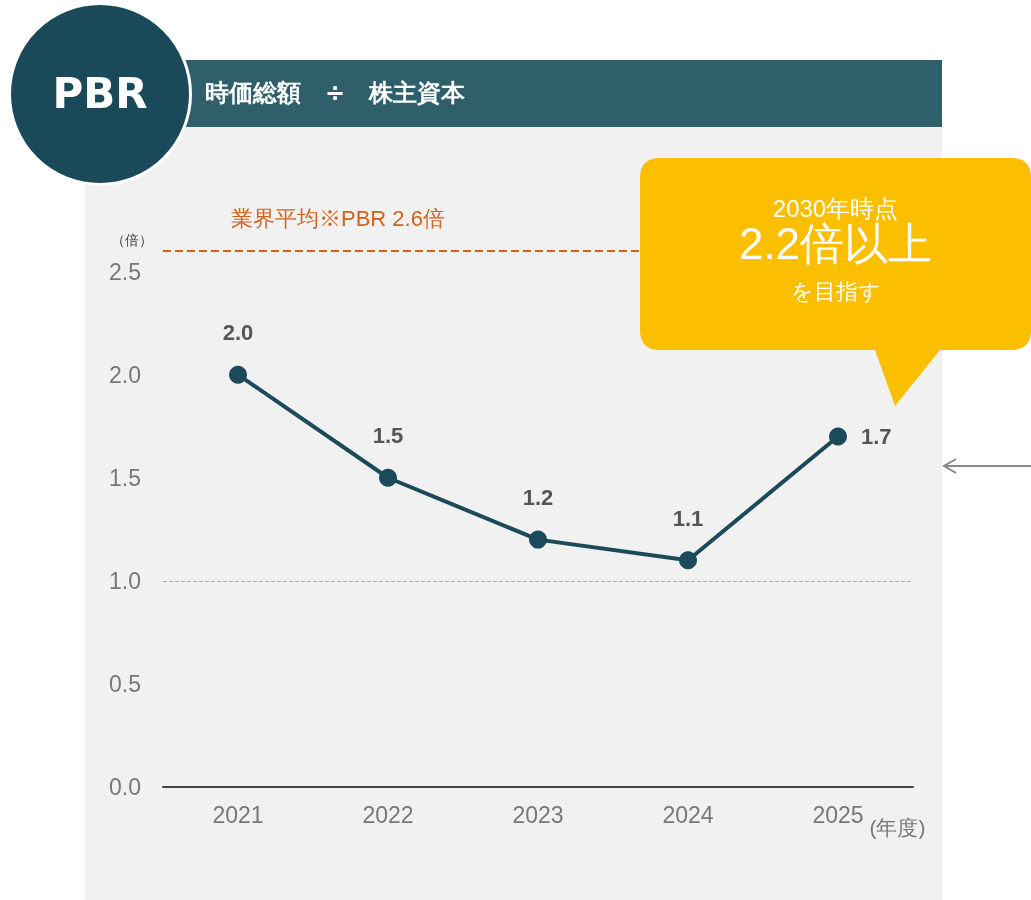  Describe the element at coordinates (546, 93) in the screenshot. I see `chart-subtitle: 時価総額 ÷ 株主資本` at that location.